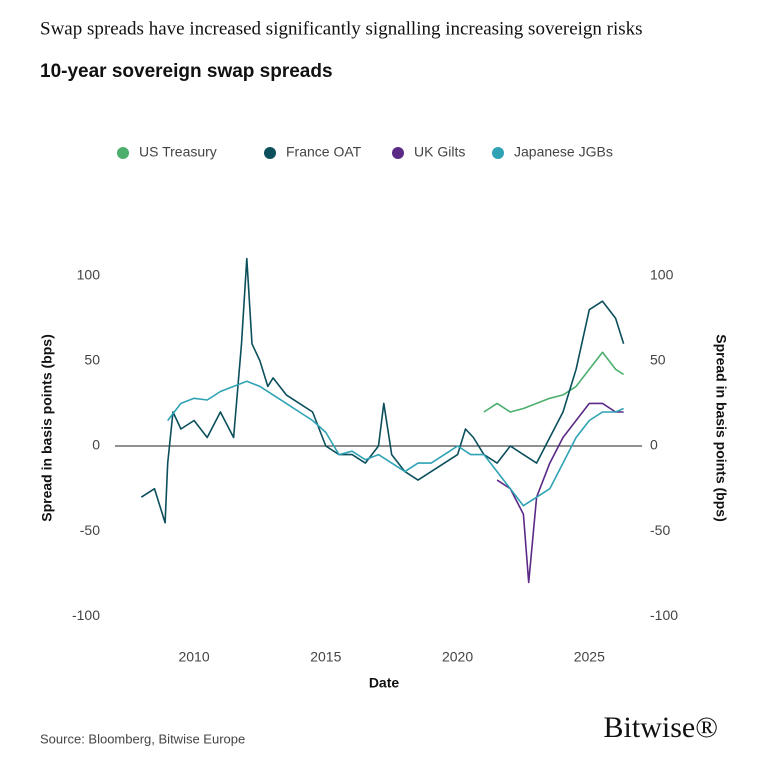  I want to click on y-tick-label: -50, so click(90, 530).